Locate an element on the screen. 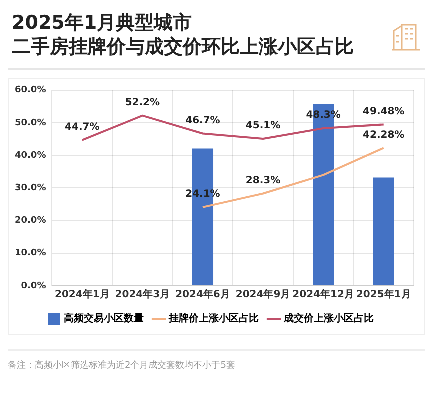 This screenshot has height=400, width=433. text: 备注：高频小区筛选标准为近2个月成交套数均不小于5套 is located at coordinates (122, 366).